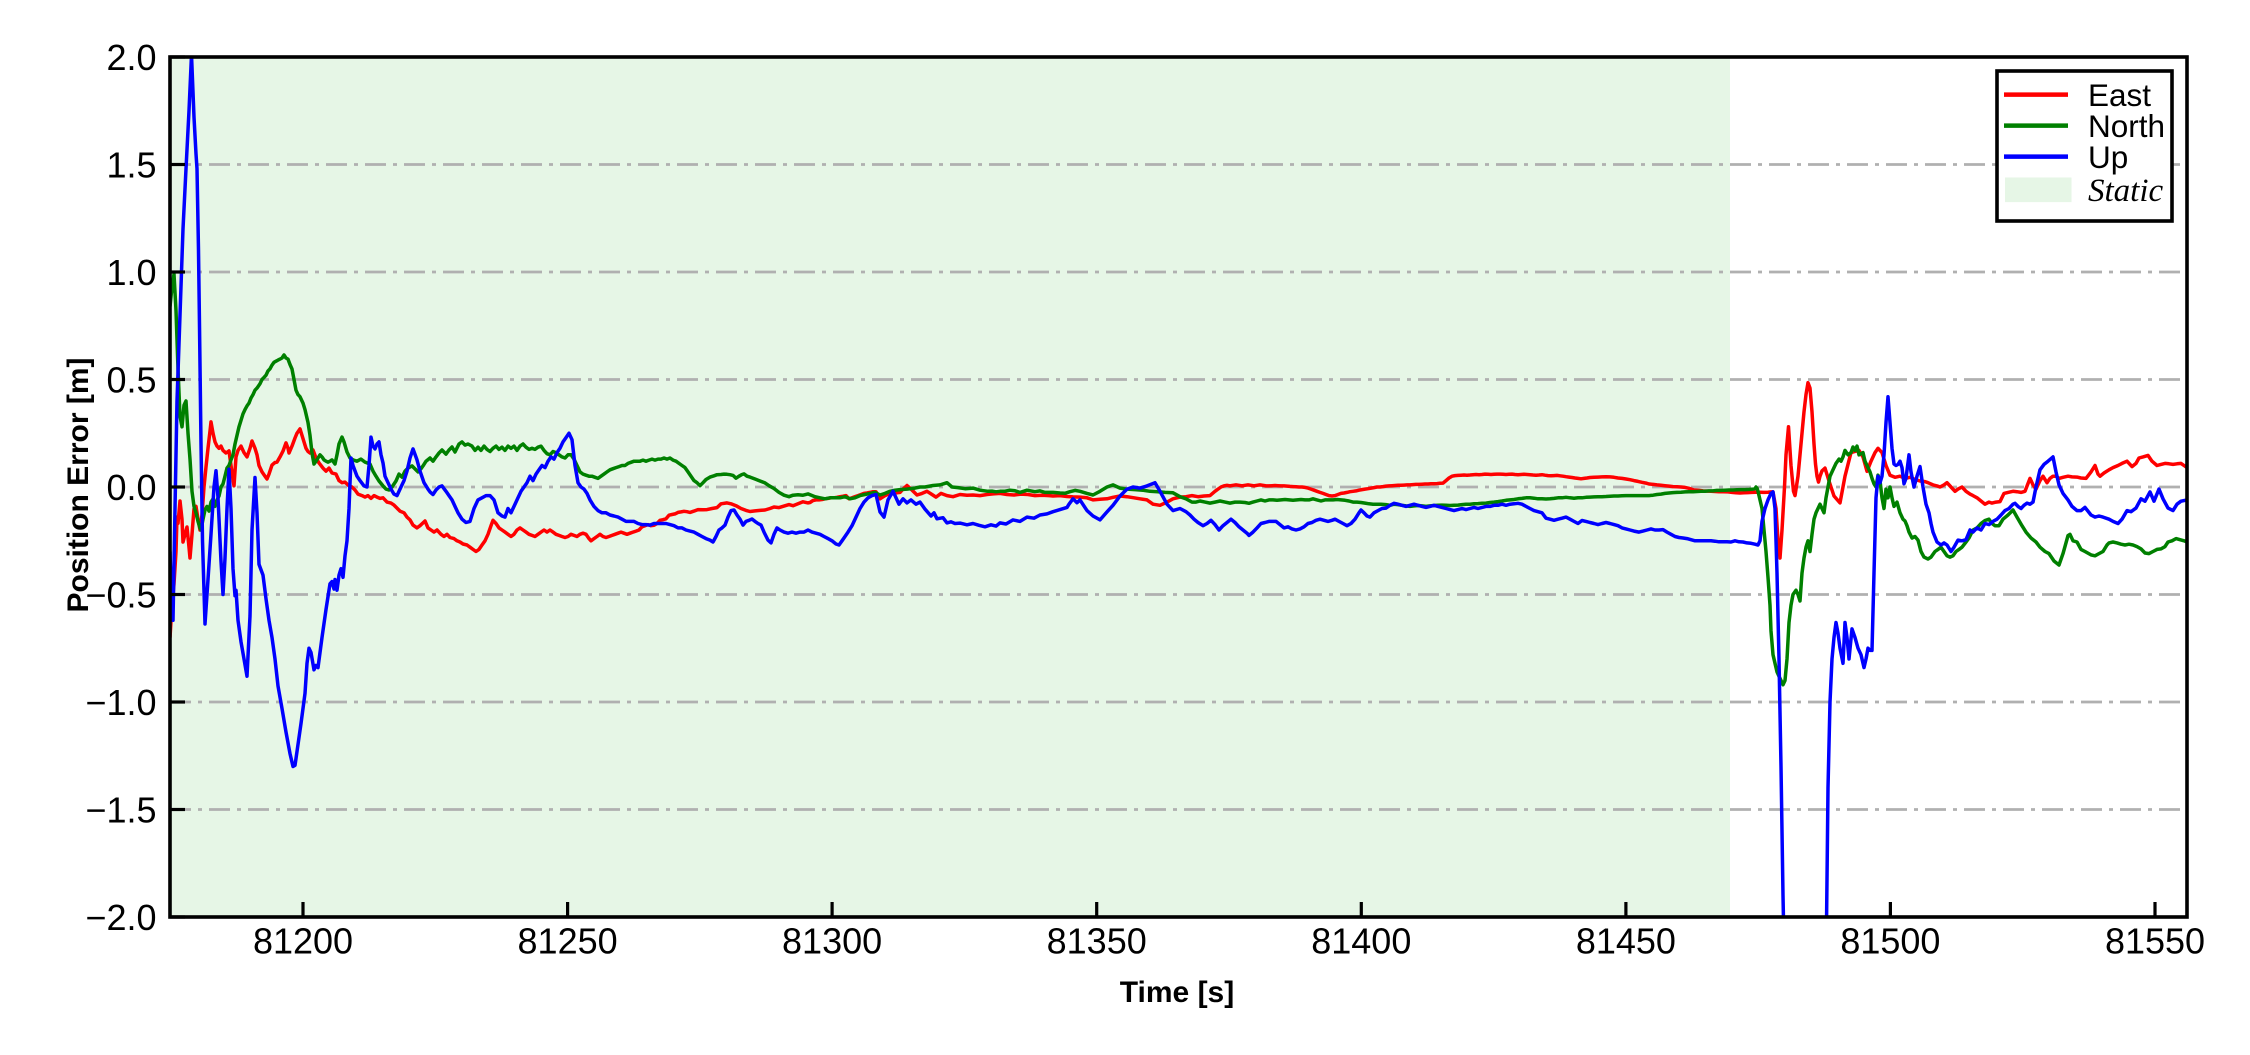  I want to click on svg-text: −1.0, so click(120, 702).